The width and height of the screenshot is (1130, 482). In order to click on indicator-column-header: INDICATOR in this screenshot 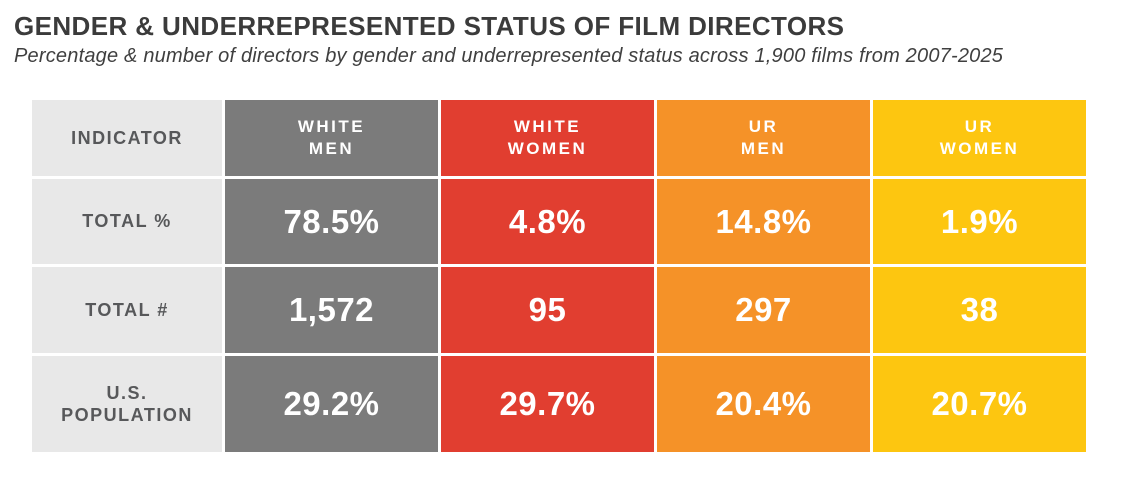, I will do `click(127, 138)`.